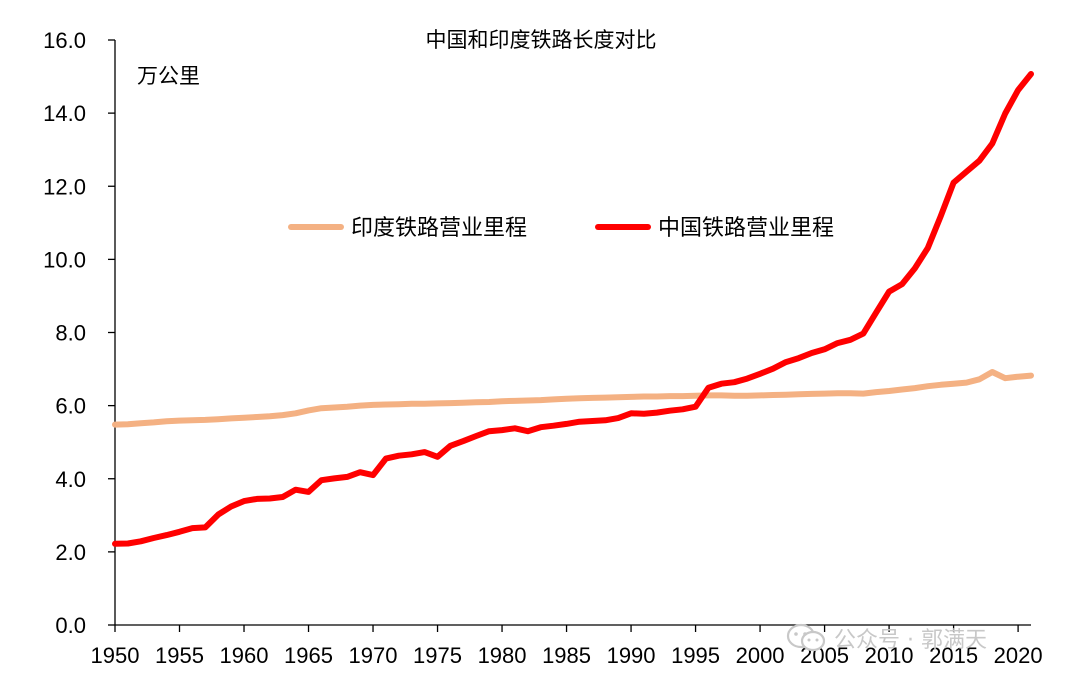 Image resolution: width=1080 pixels, height=687 pixels. I want to click on y-tick-label: 2.0, so click(70, 552).